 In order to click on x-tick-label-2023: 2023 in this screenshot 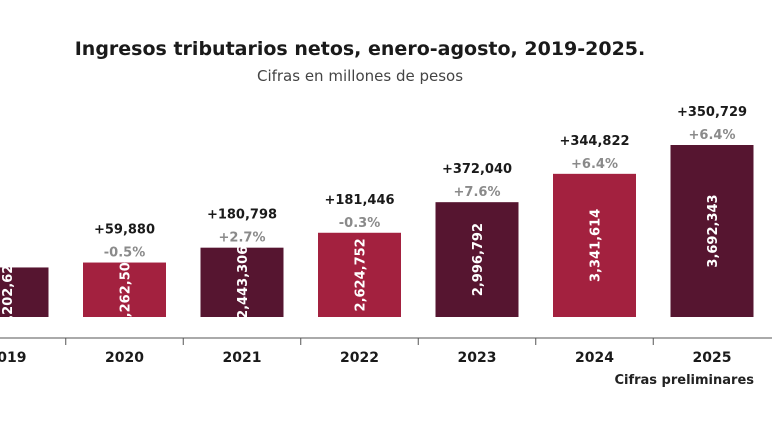, I will do `click(477, 358)`.